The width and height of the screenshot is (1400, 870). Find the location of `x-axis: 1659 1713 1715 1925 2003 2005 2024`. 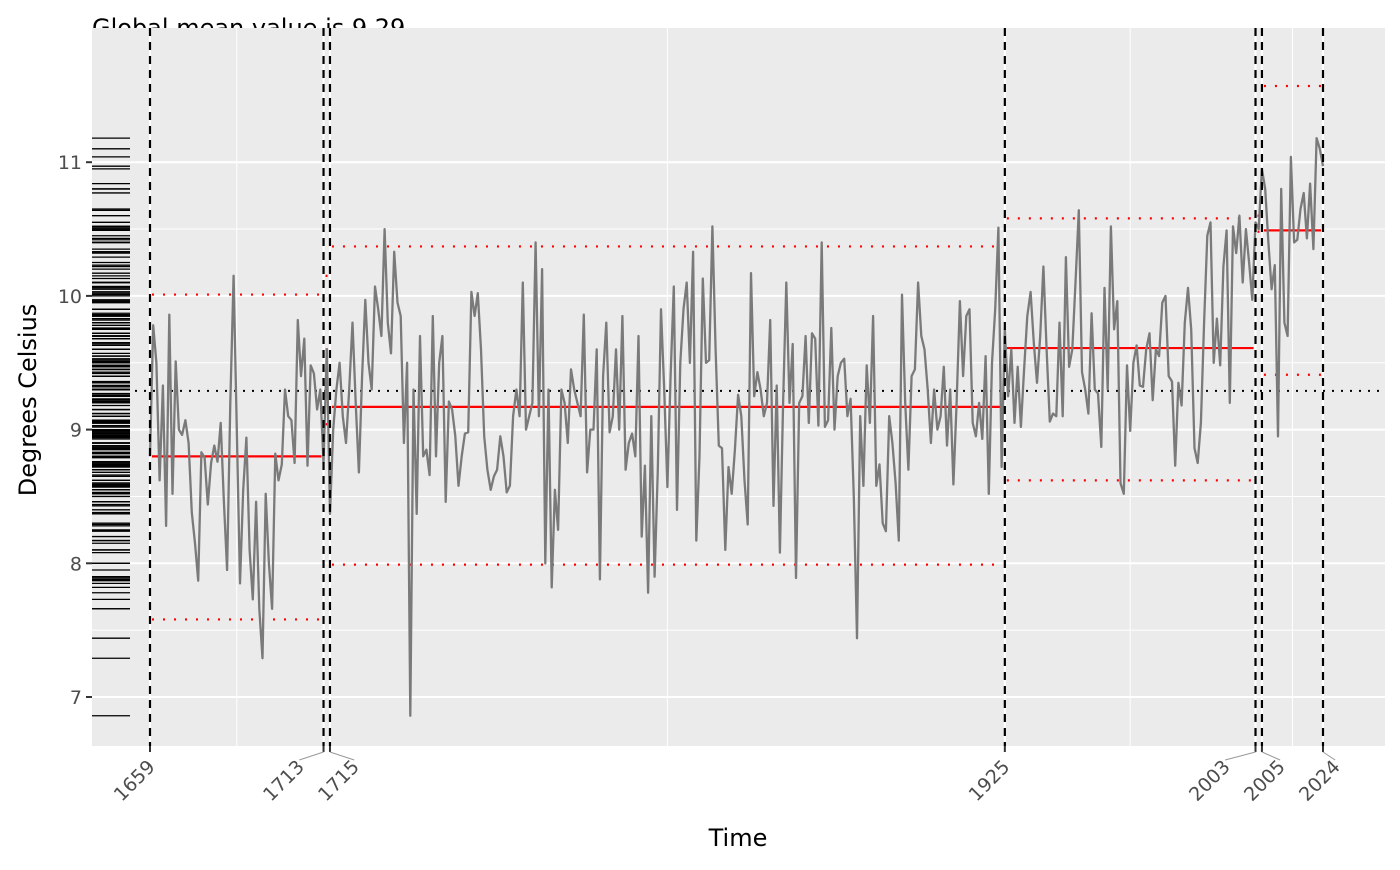

x-axis: 1659 1713 1715 1925 2003 2005 2024 is located at coordinates (727, 776).